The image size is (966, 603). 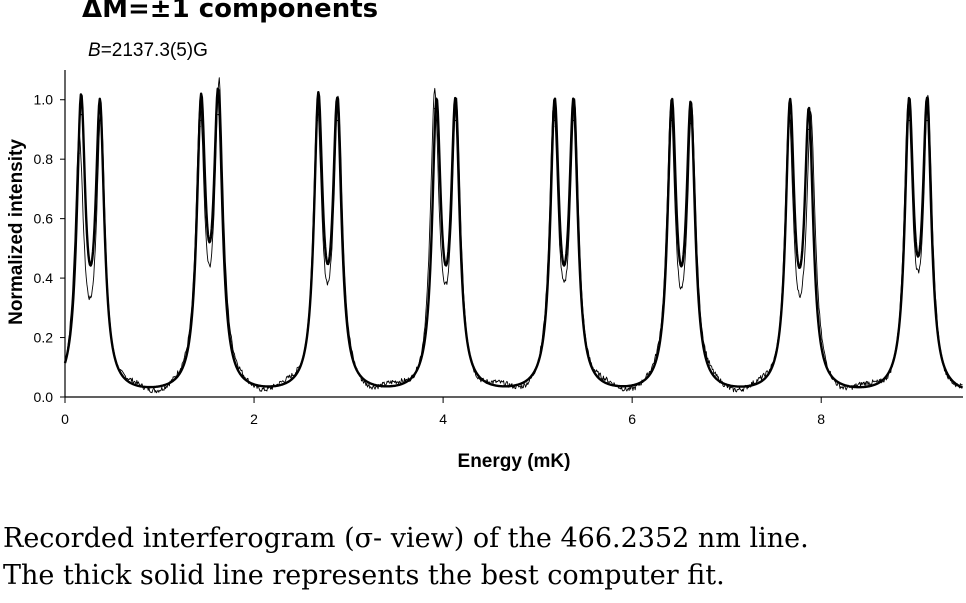 I want to click on x-axis: 0 2 4 6 8, so click(x=512, y=411).